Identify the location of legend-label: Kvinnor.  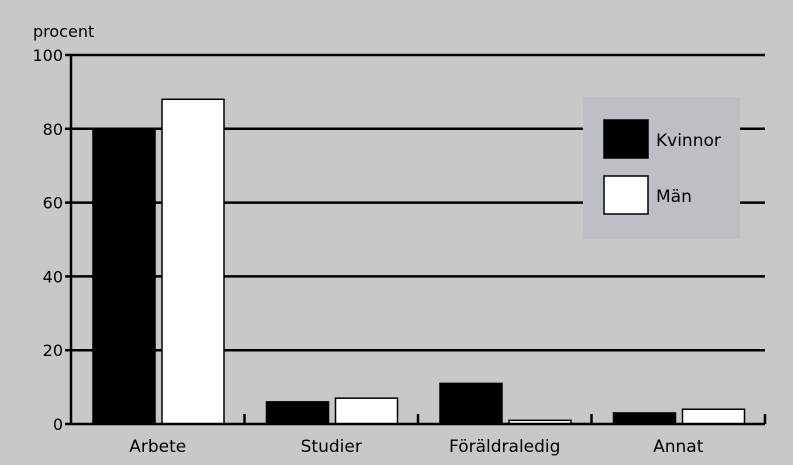
(688, 141).